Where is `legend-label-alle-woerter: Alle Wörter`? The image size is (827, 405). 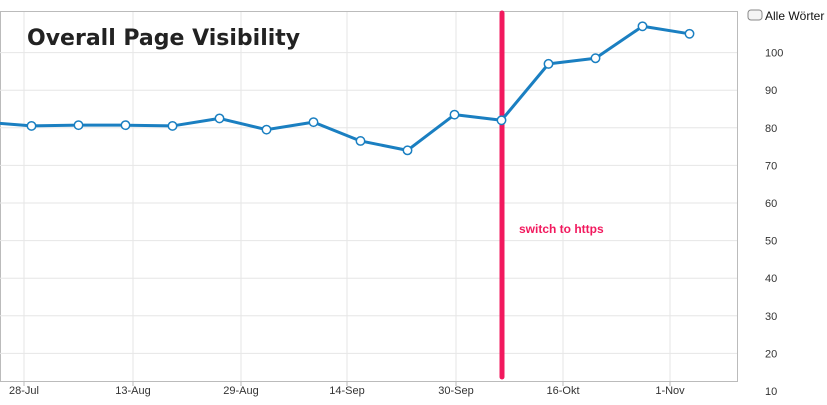 legend-label-alle-woerter: Alle Wörter is located at coordinates (794, 16).